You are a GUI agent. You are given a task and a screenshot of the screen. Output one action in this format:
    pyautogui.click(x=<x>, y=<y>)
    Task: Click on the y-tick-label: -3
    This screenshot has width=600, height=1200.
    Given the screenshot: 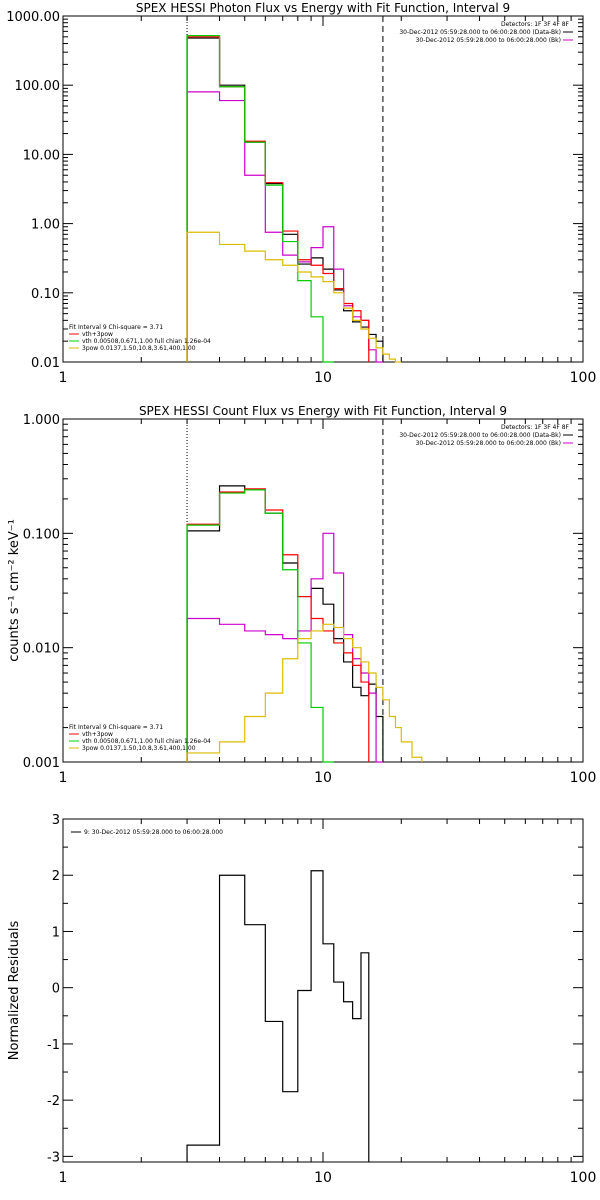 What is the action you would take?
    pyautogui.click(x=53, y=1157)
    